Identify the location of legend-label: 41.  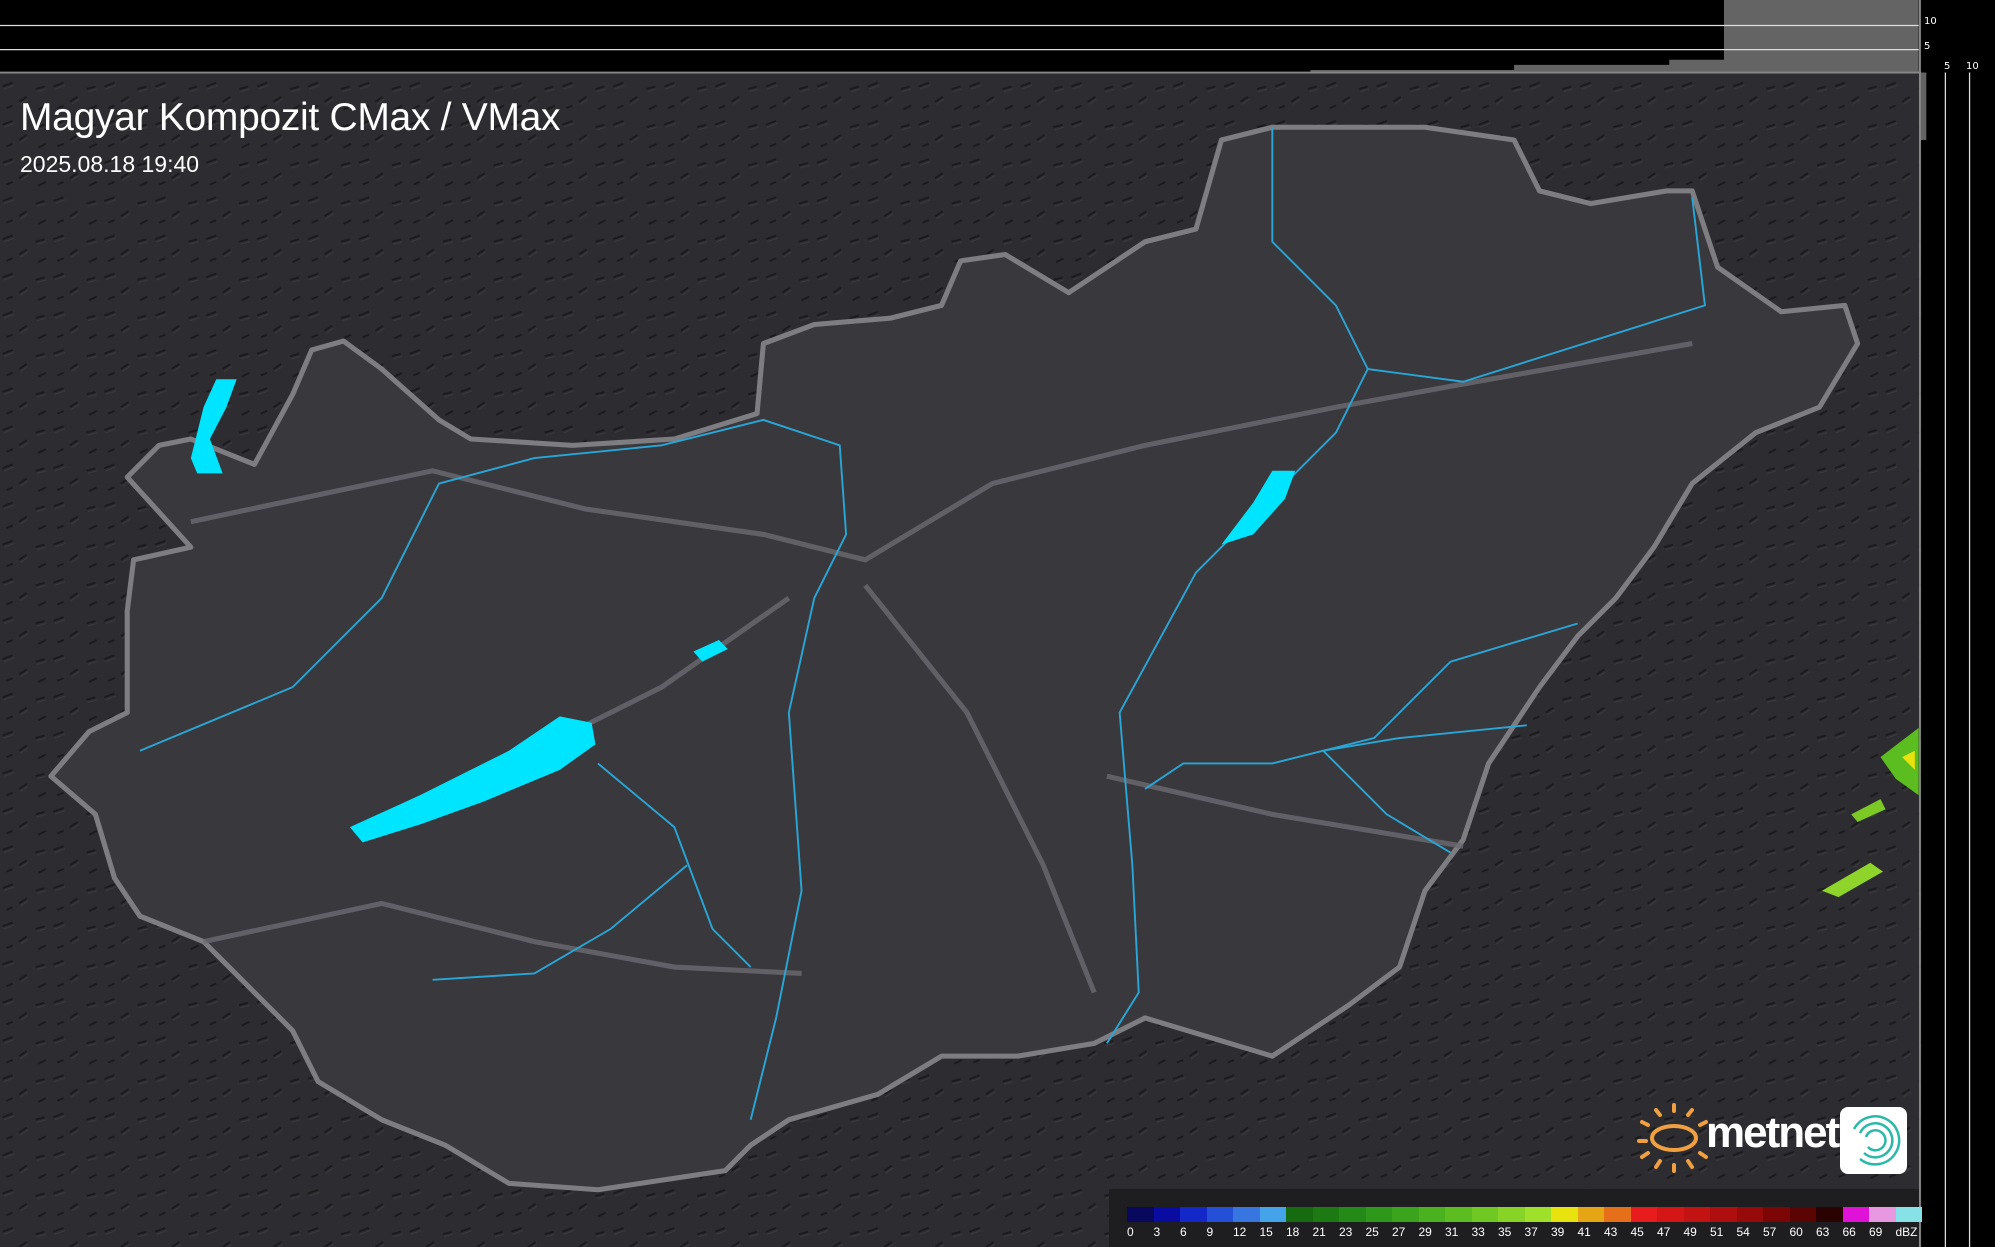
(1584, 1232).